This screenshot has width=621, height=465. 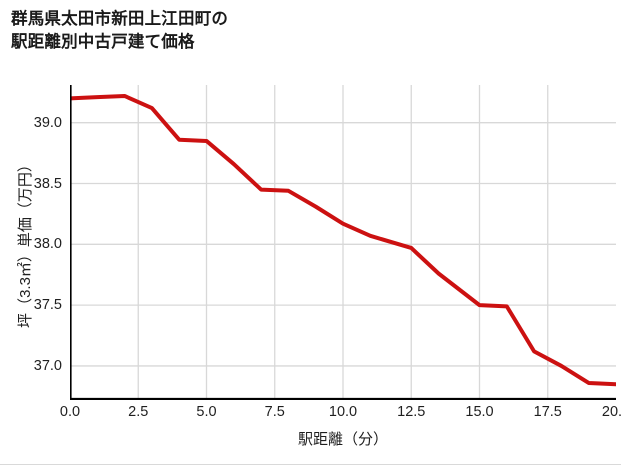 I want to click on x-tick-label: 15.0, so click(x=479, y=412).